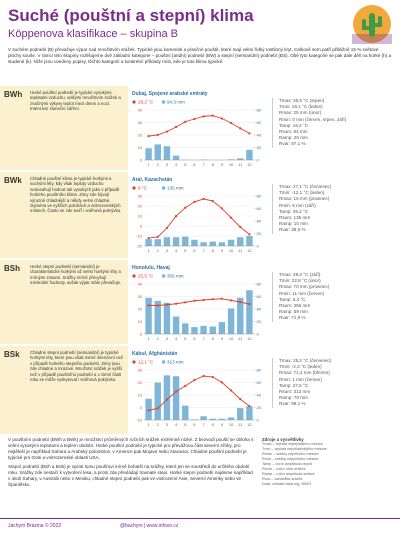  Describe the element at coordinates (259, 284) in the screenshot. I see `y2-tick-label: 80` at that location.